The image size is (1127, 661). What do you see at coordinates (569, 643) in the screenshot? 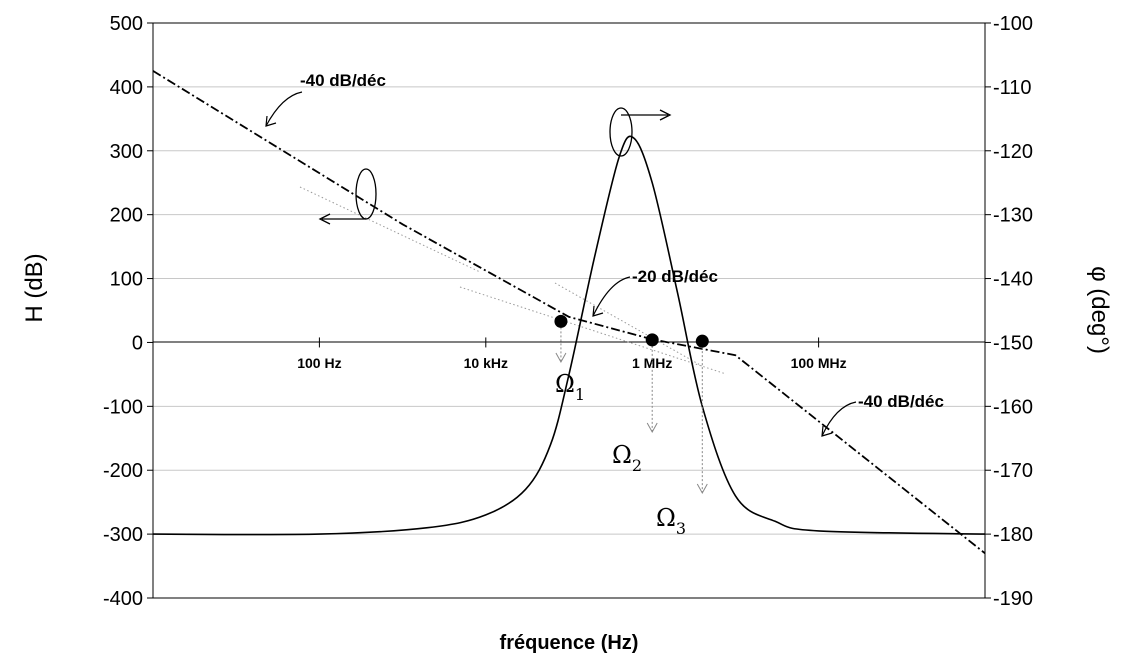
I see `x-axis-title: fréquence (Hz)` at bounding box center [569, 643].